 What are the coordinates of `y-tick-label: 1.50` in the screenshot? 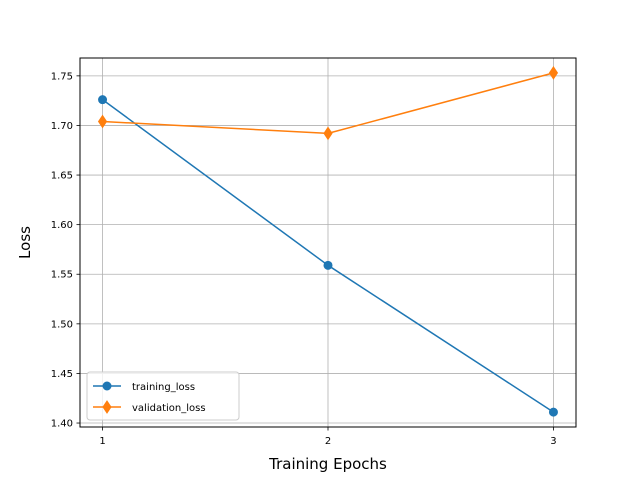 It's located at (62, 324).